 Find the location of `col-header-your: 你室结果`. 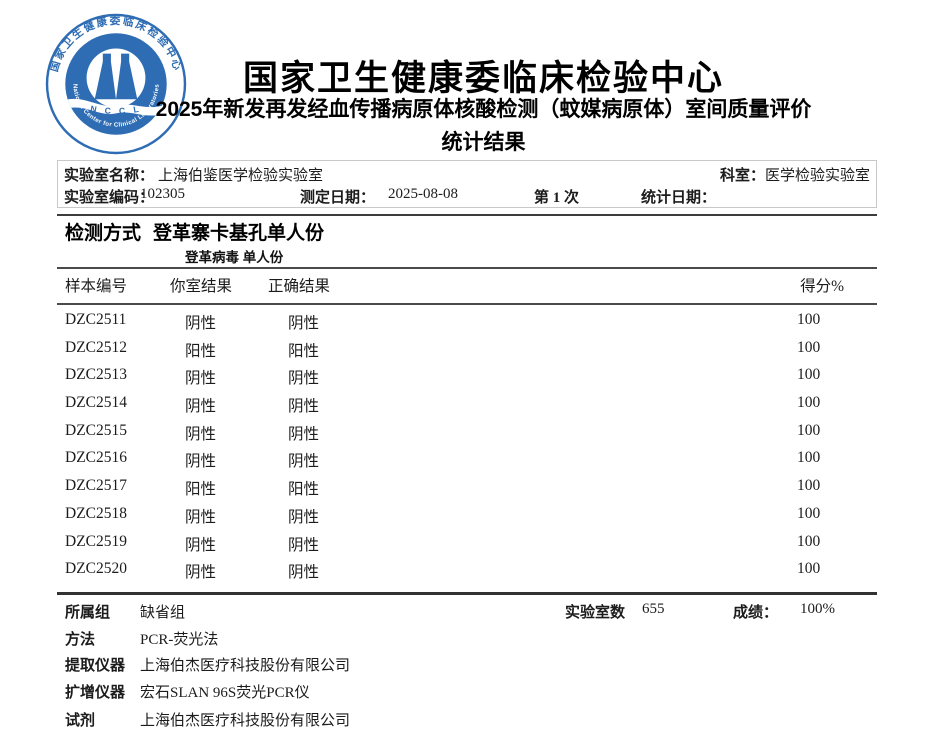

col-header-your: 你室结果 is located at coordinates (201, 286).